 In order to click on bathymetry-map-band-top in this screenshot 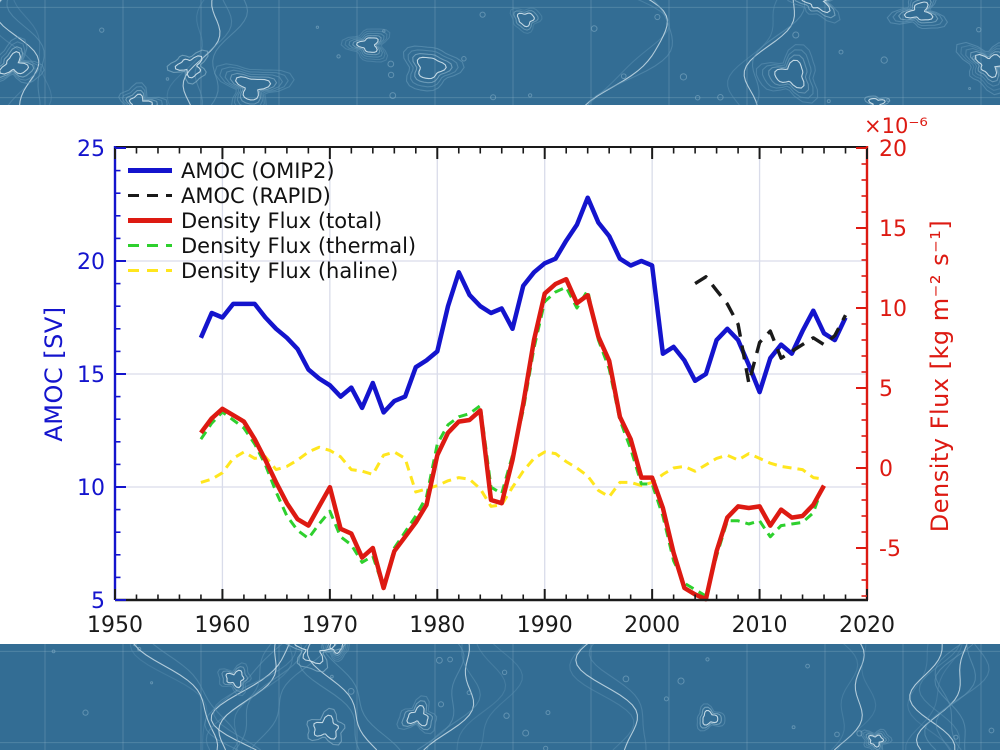, I will do `click(500, 52)`.